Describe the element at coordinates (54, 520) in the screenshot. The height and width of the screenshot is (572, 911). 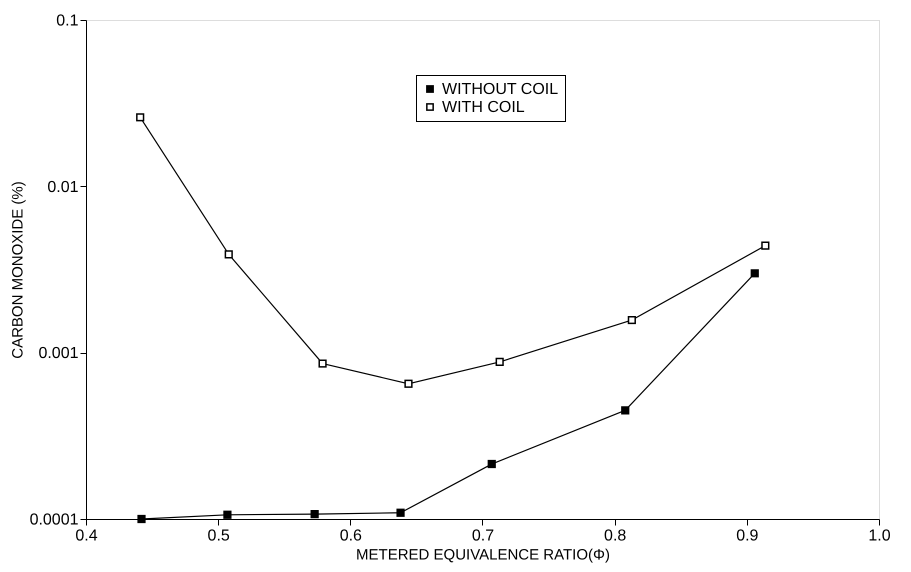
I see `y-tick-label: 0.0001` at that location.